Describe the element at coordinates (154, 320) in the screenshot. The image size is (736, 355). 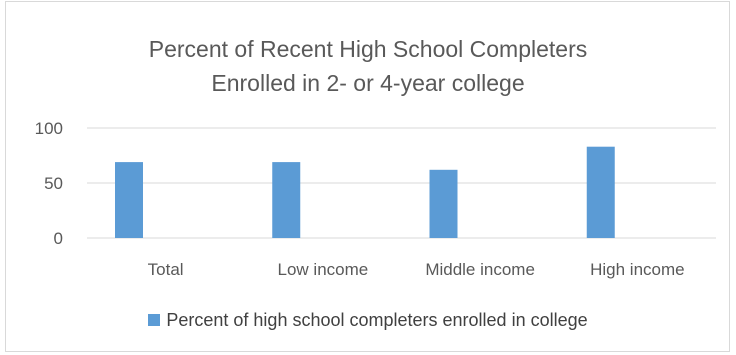
I see `legend-swatch` at that location.